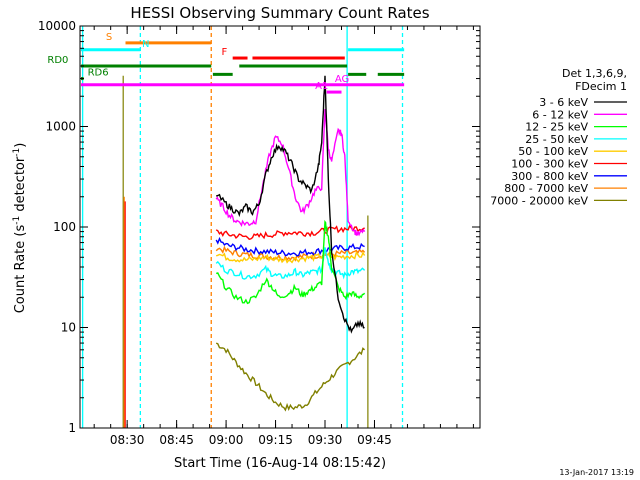 This screenshot has height=480, width=640. Describe the element at coordinates (563, 102) in the screenshot. I see `legend-label-0: 3 - 6 keV` at that location.